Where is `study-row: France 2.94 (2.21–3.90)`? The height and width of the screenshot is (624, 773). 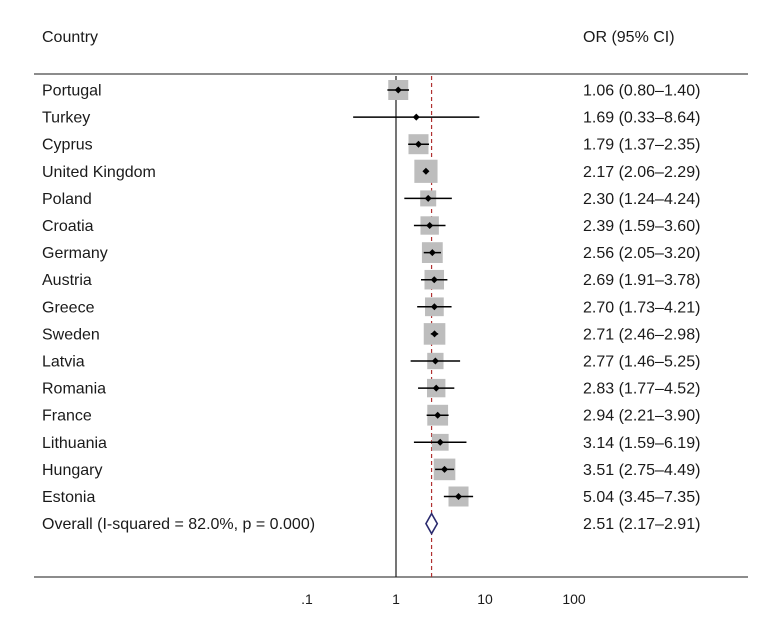 study-row: France 2.94 (2.21–3.90) is located at coordinates (371, 415).